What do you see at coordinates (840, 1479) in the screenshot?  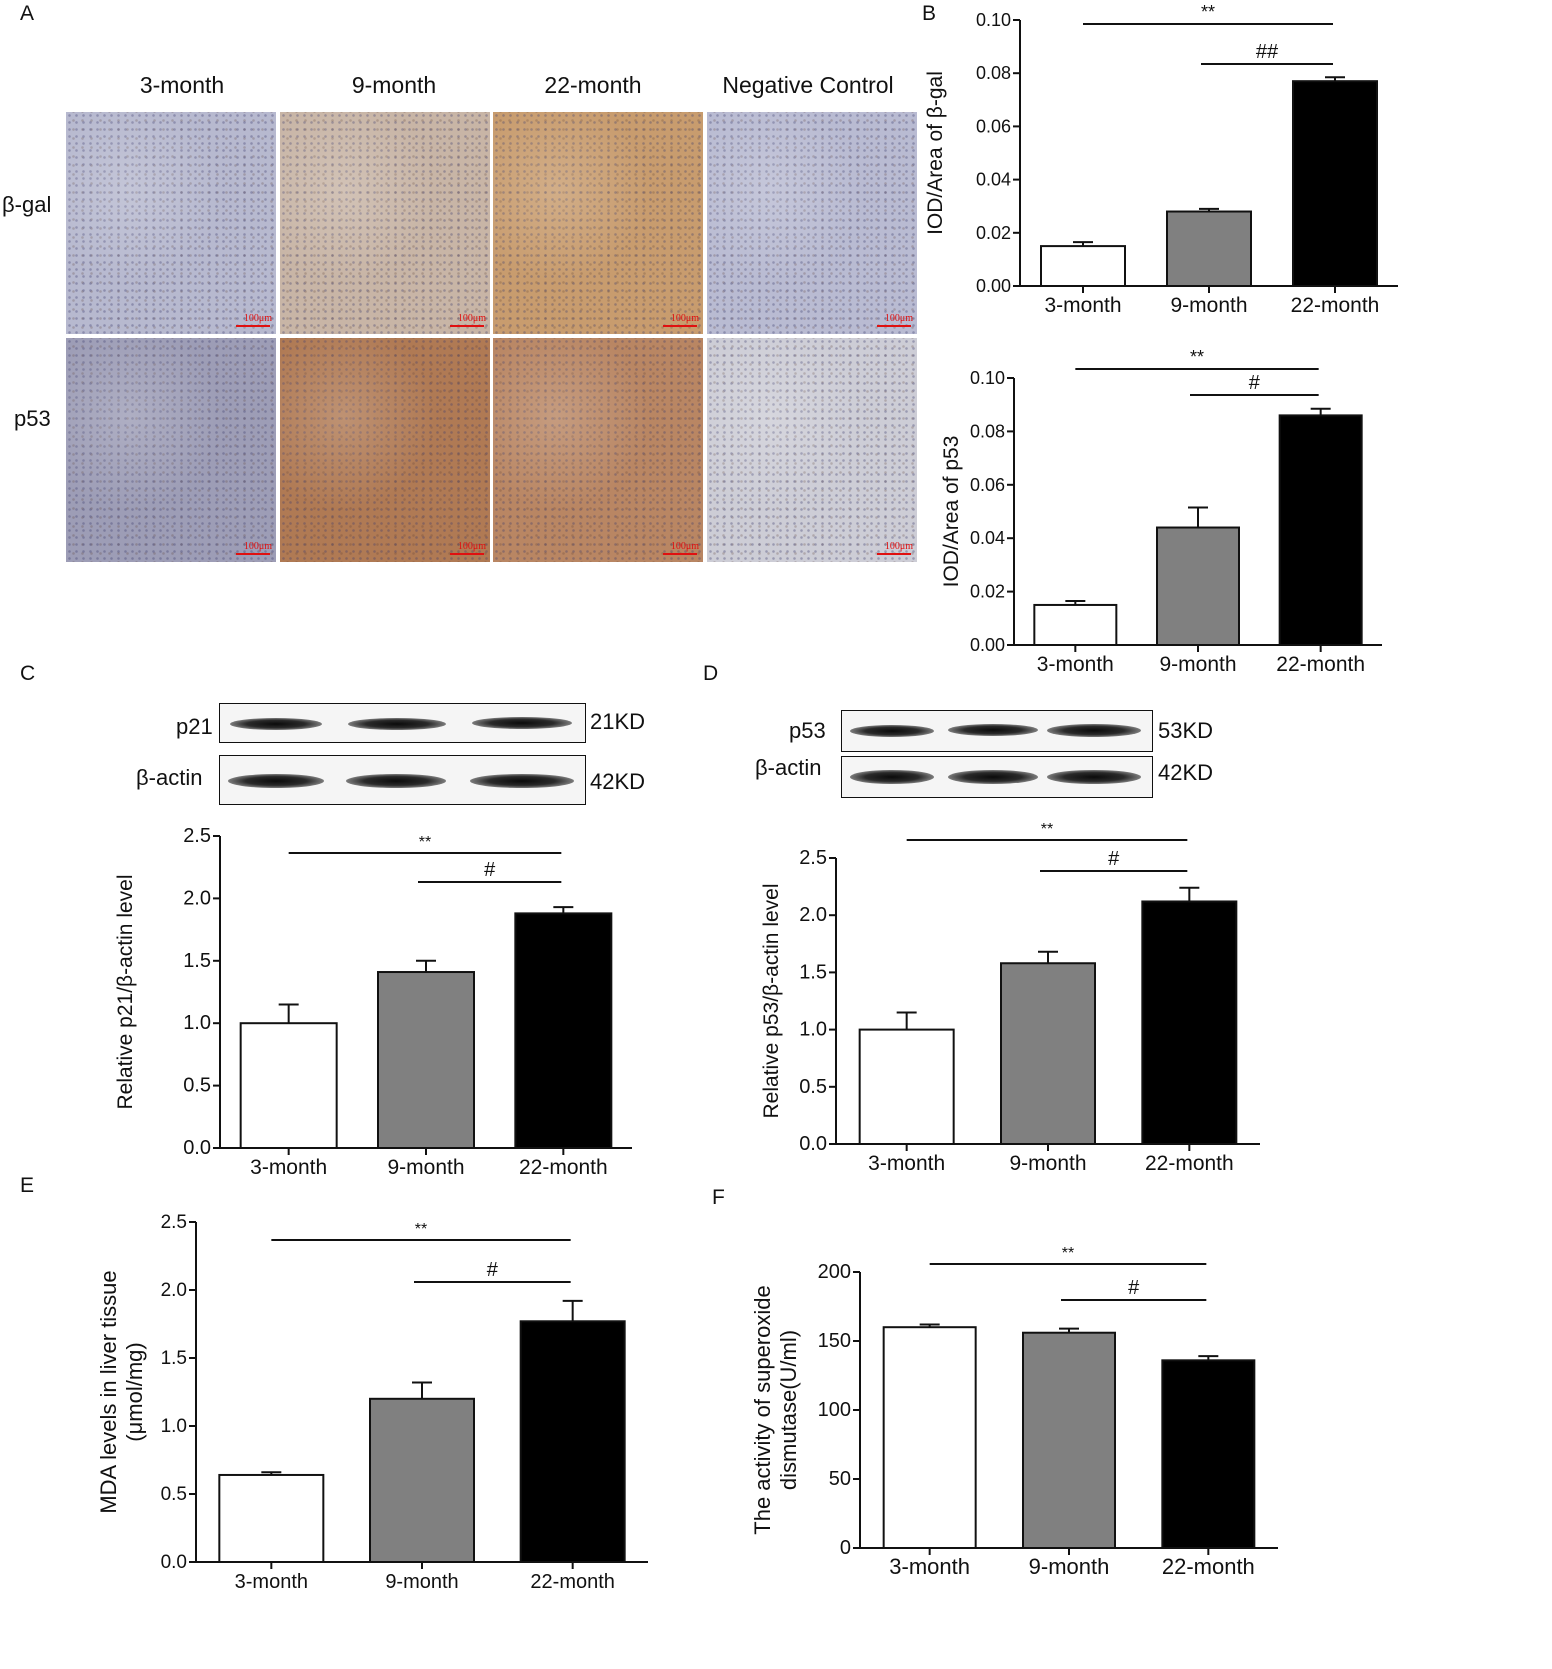 I see `y-tick-label: 50` at bounding box center [840, 1479].